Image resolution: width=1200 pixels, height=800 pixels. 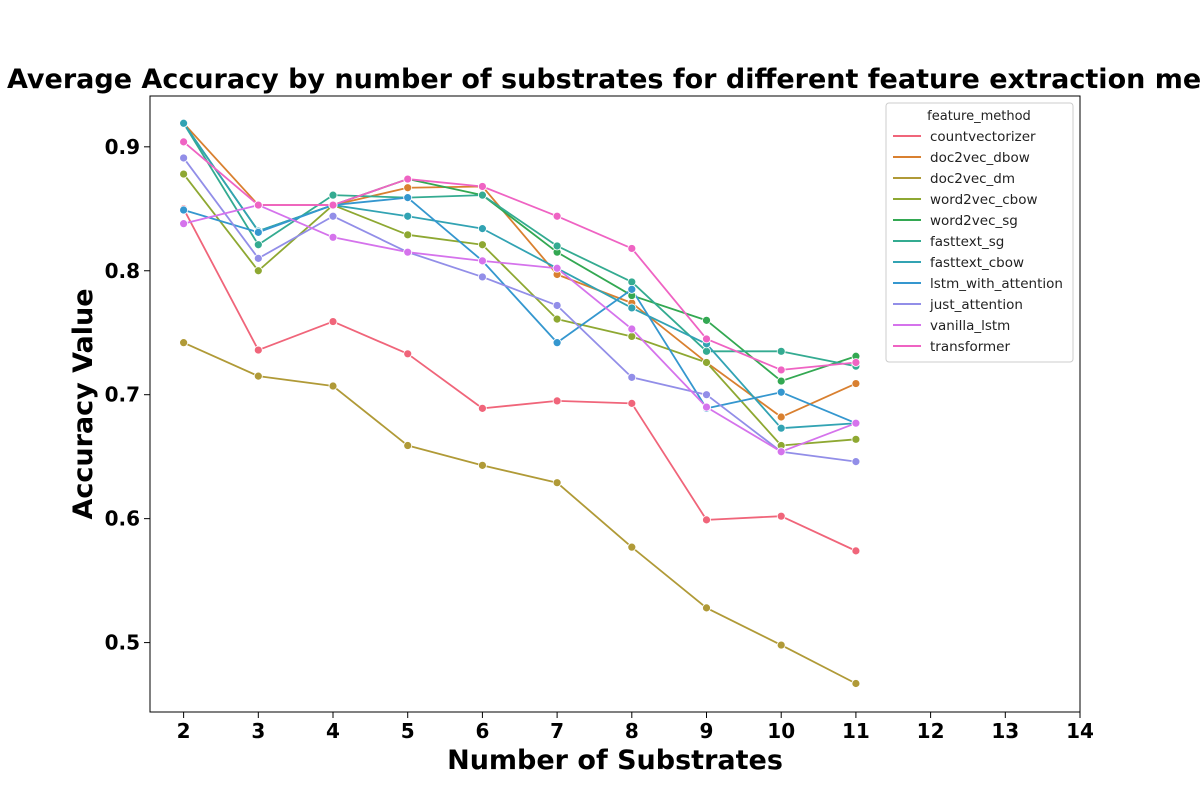 I want to click on legend-label: transformer, so click(x=970, y=347).